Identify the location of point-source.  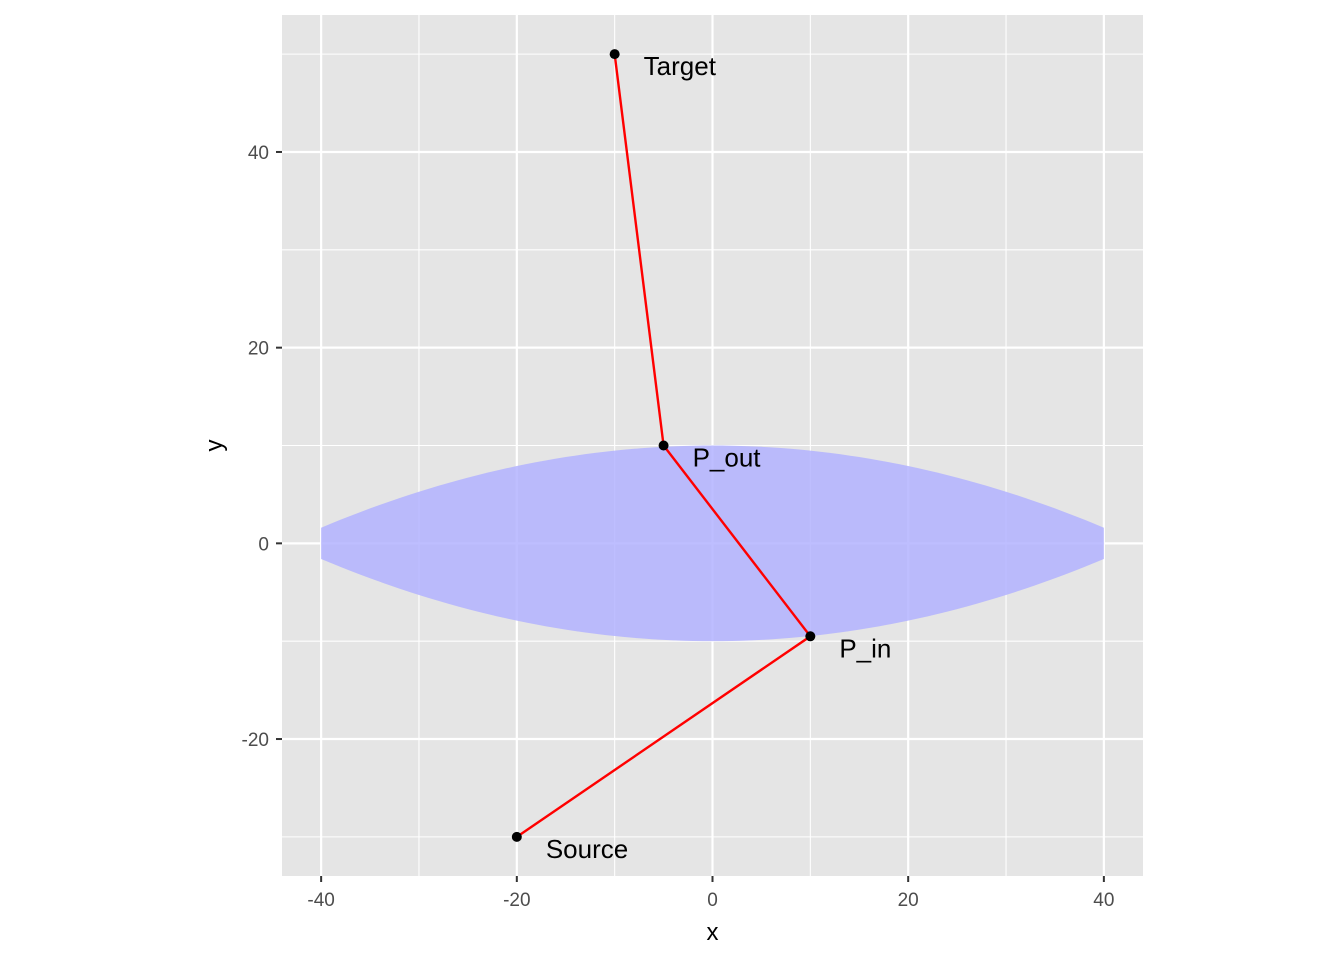
(516, 836).